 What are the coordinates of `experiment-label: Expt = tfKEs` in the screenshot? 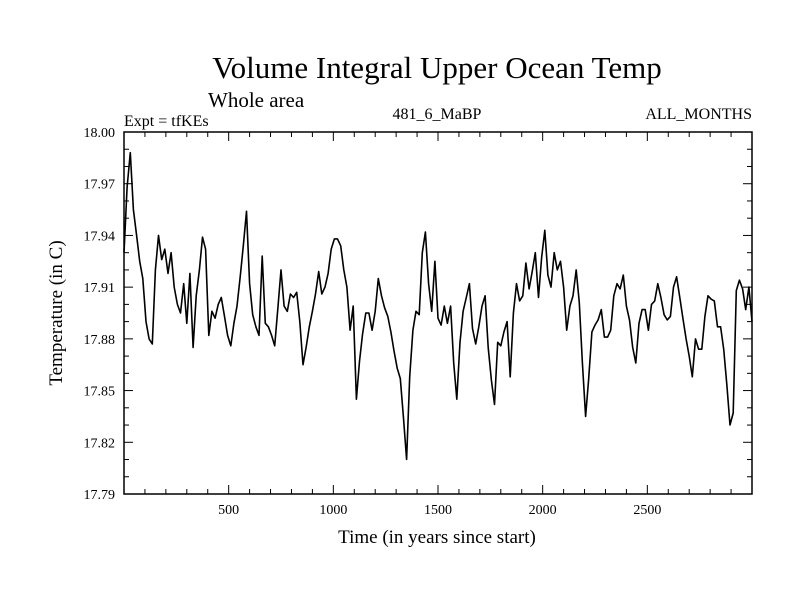 It's located at (166, 121).